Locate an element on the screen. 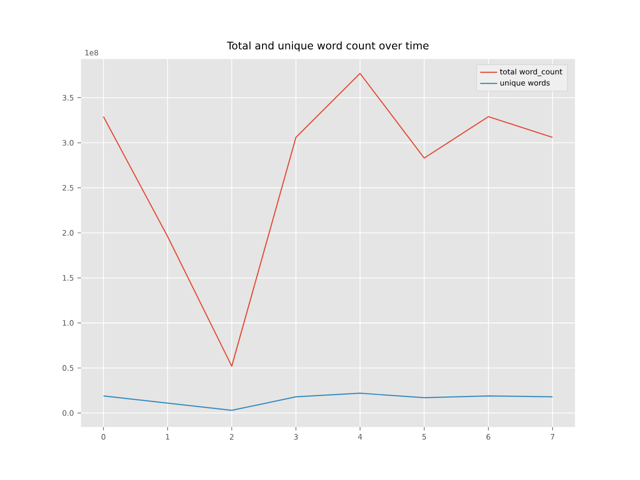 The height and width of the screenshot is (480, 640). chart-title: Total and unique word count over time is located at coordinates (327, 46).